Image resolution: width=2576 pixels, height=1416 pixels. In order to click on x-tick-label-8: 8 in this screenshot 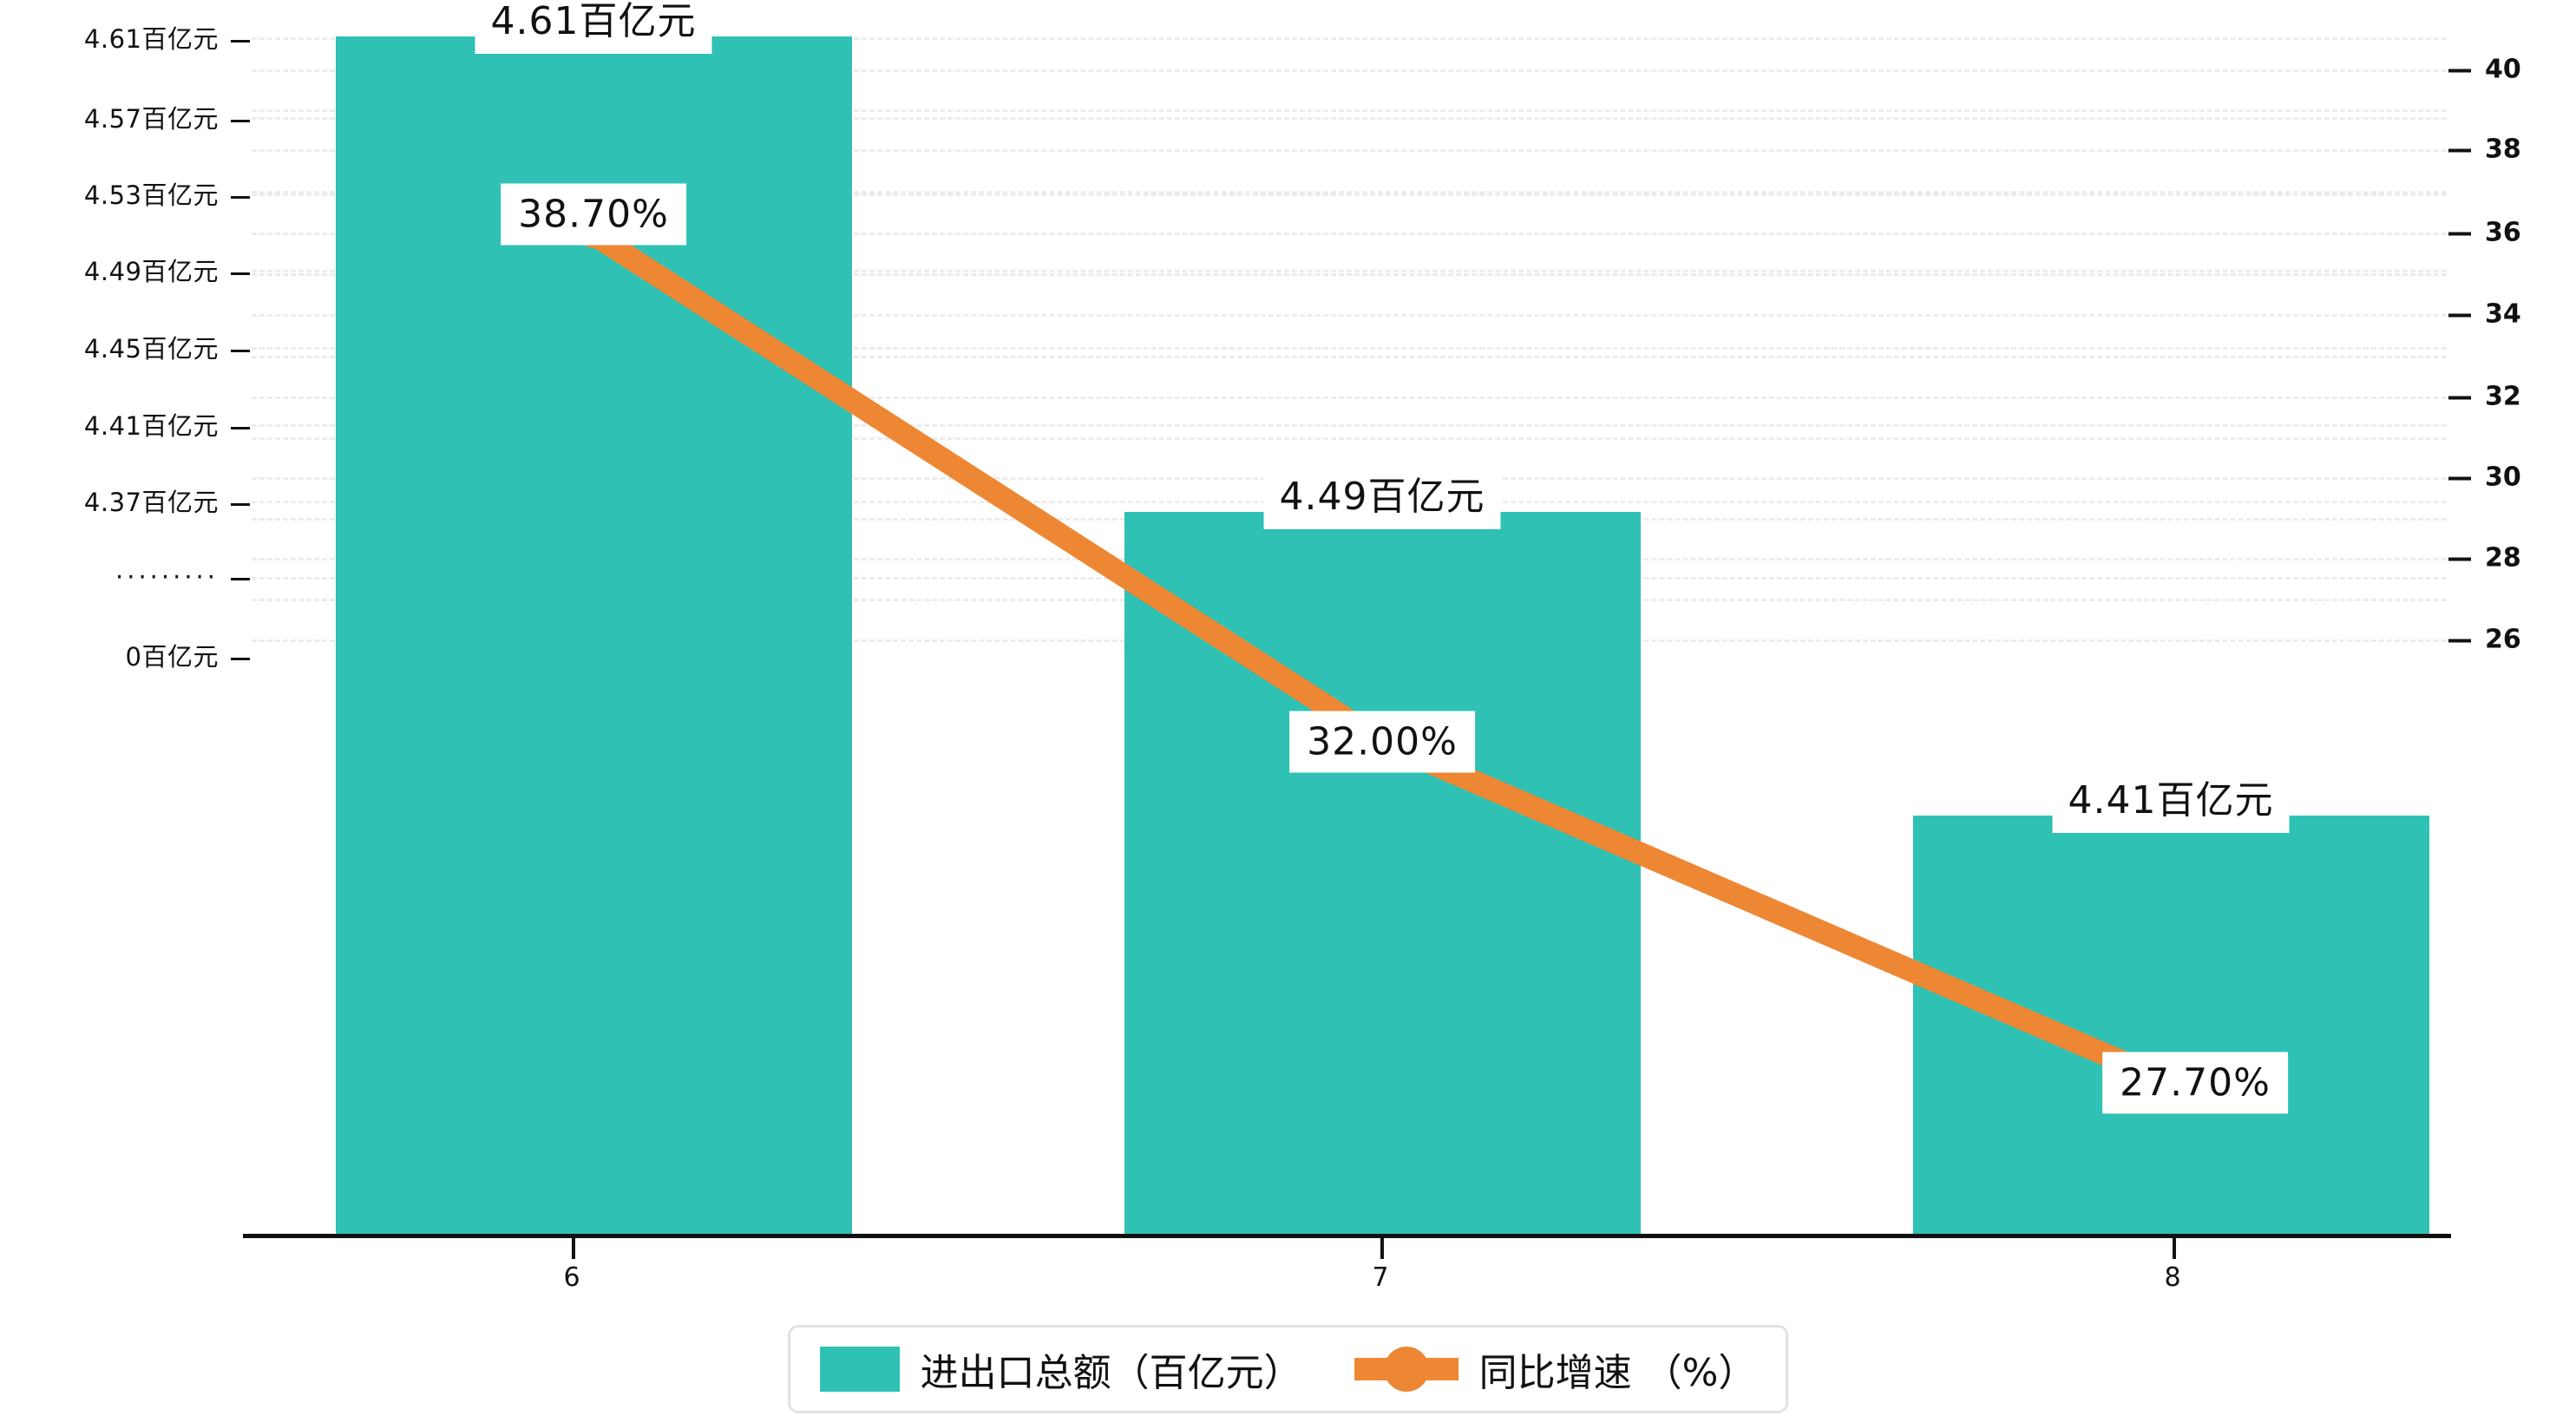, I will do `click(2172, 1278)`.